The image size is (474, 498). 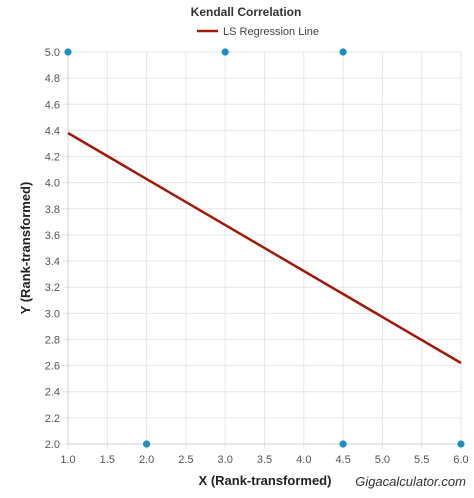 What do you see at coordinates (107, 460) in the screenshot?
I see `x-tick-label: 1.5` at bounding box center [107, 460].